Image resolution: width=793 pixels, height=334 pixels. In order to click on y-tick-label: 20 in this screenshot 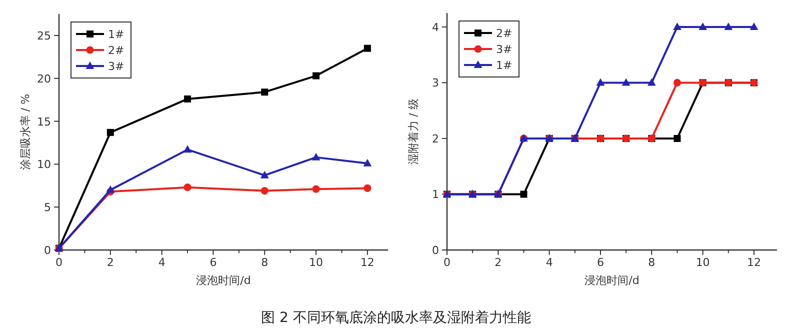, I will do `click(44, 79)`.